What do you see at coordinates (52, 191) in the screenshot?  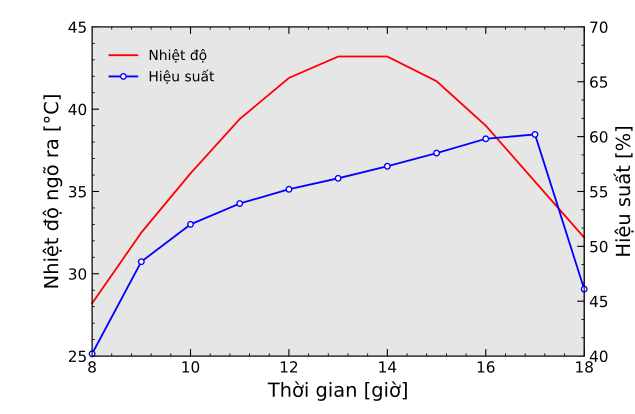 I see `y-axis-title: Nhiệt độ ngõ ra [°C]` at bounding box center [52, 191].